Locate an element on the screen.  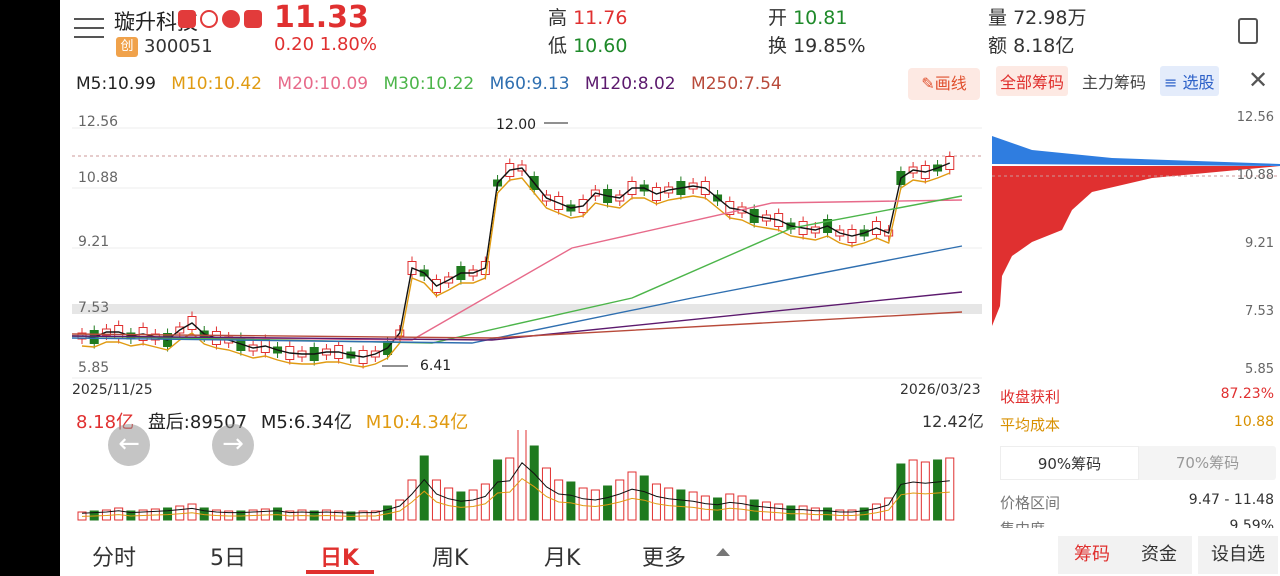
y-tick: 10.88 is located at coordinates (98, 178).